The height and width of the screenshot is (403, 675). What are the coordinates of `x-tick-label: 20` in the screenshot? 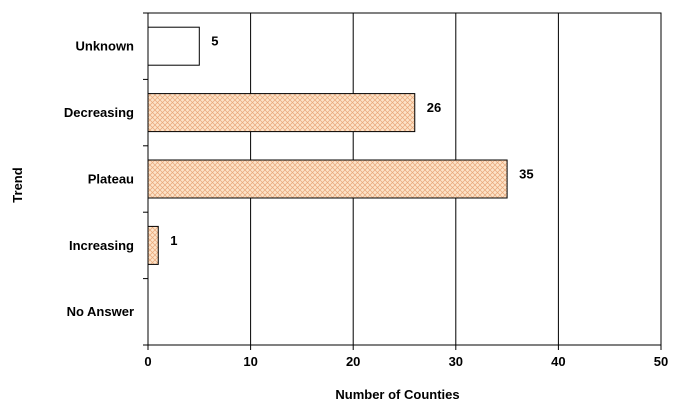 It's located at (353, 361).